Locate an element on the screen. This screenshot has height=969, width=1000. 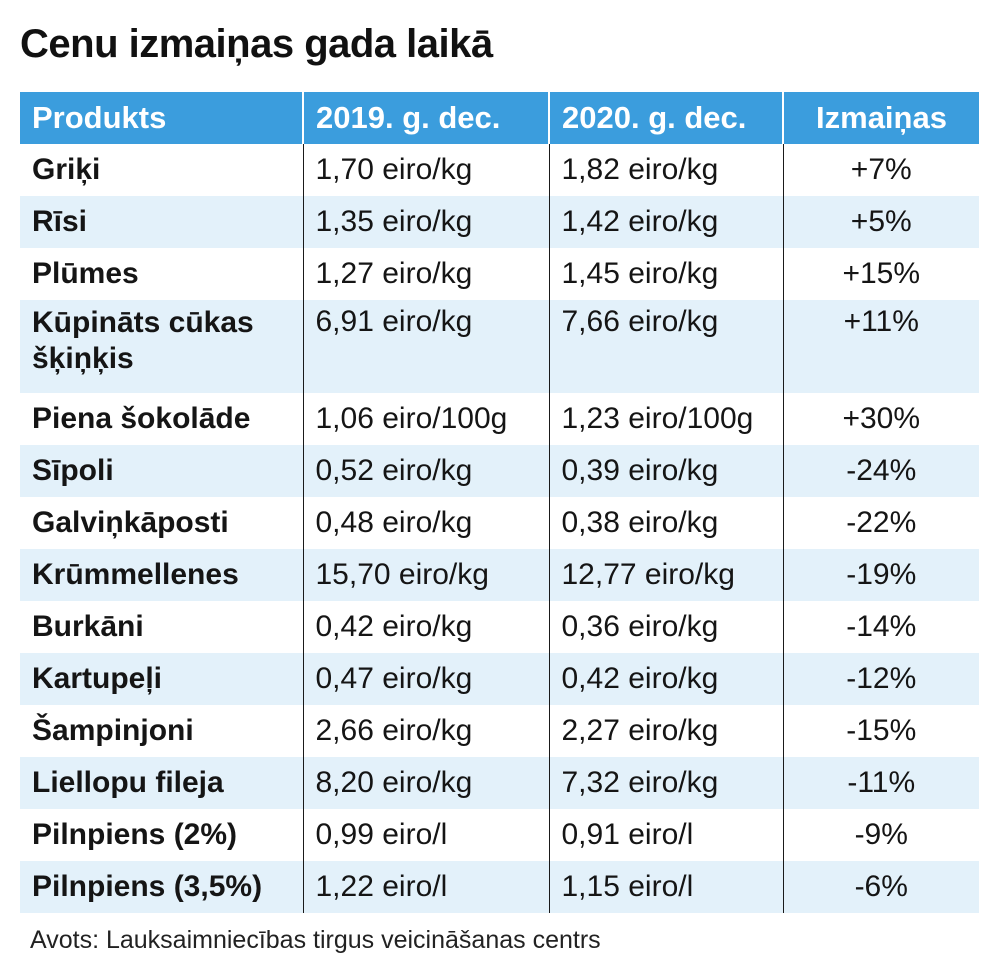
price-2019-cell: 0,48 eiro/kg is located at coordinates (426, 523).